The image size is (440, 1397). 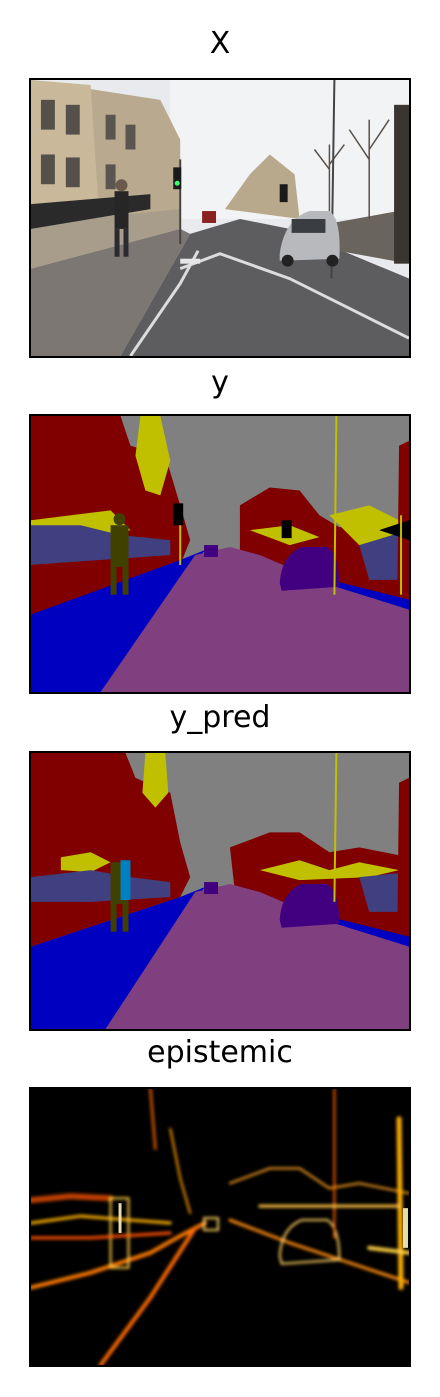 What do you see at coordinates (220, 717) in the screenshot?
I see `panel-title-y-pred: y_pred` at bounding box center [220, 717].